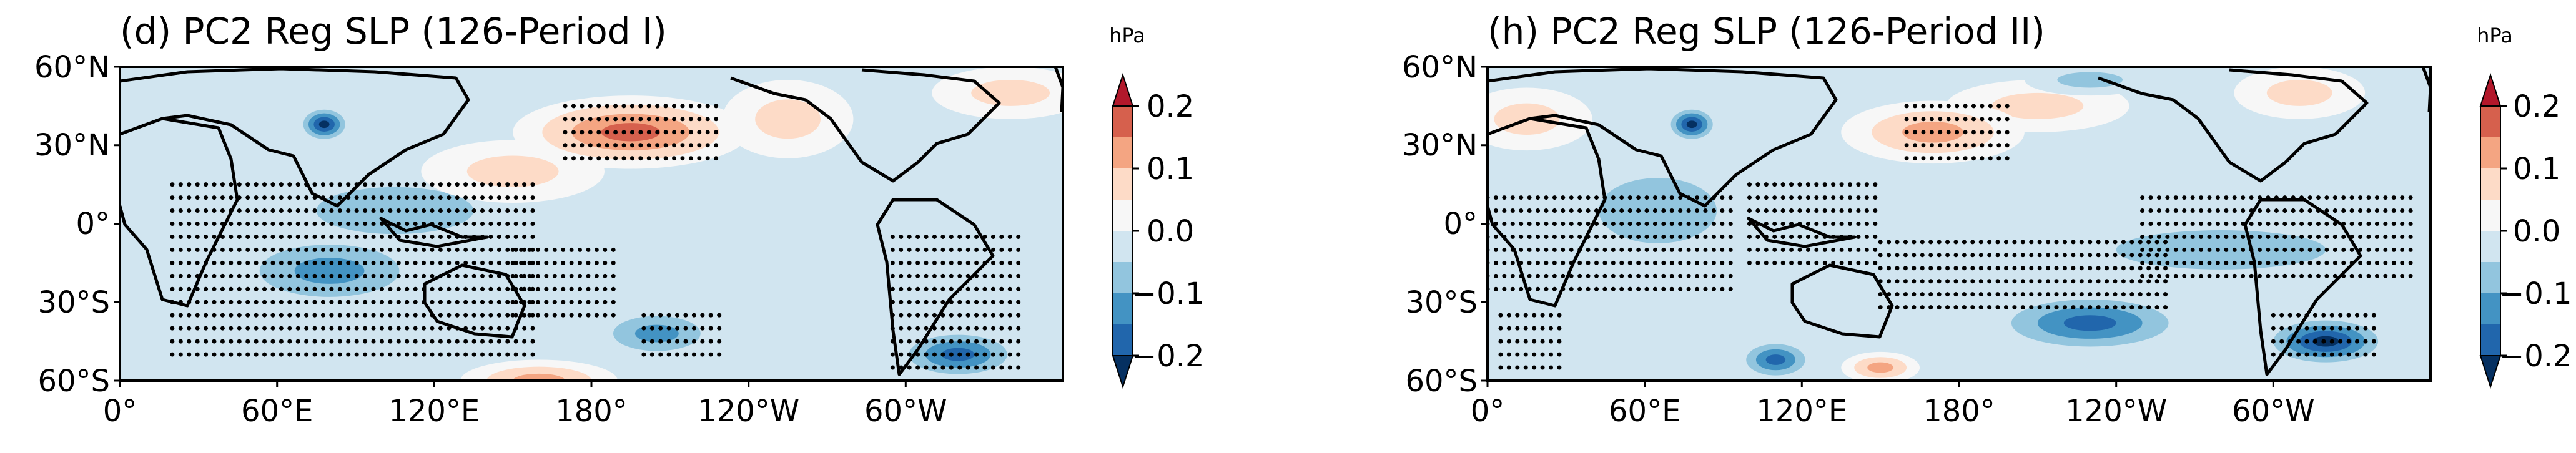 The width and height of the screenshot is (2576, 453). Describe the element at coordinates (1123, 89) in the screenshot. I see `colorbar-extend-max` at that location.